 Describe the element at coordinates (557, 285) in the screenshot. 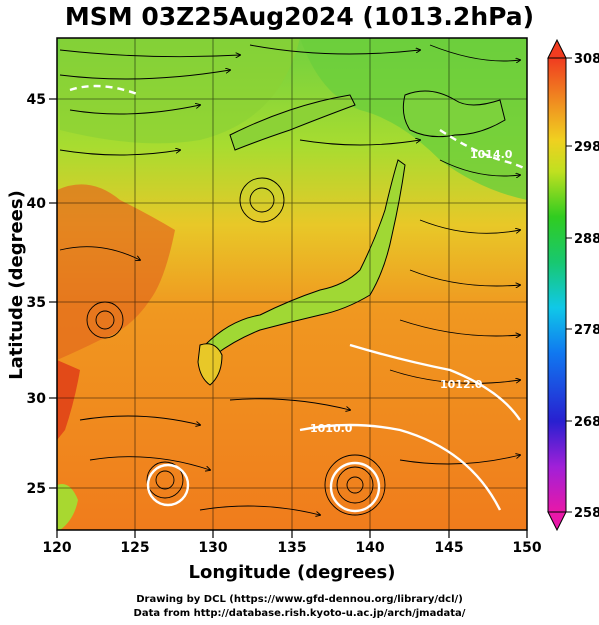

I see `colorbar-scale` at that location.